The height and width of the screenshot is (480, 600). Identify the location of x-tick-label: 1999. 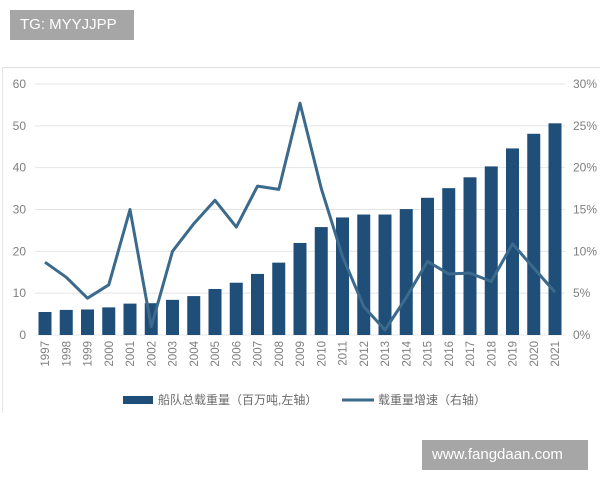
(89, 354).